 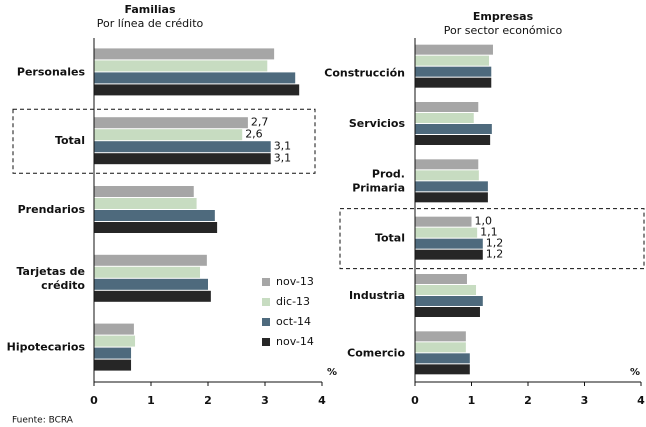 What do you see at coordinates (254, 134) in the screenshot?
I see `value-label: 2,6` at bounding box center [254, 134].